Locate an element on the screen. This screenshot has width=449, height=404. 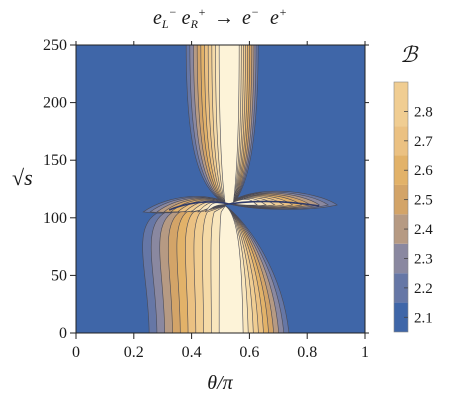
chart-title: eL− eR+ → e− e+ is located at coordinates (220, 18).